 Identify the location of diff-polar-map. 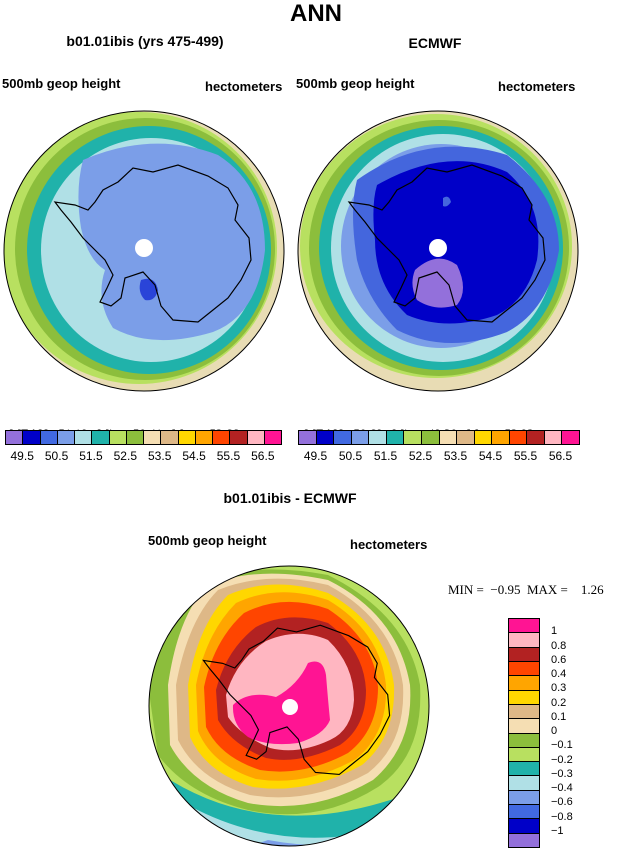
(289, 706).